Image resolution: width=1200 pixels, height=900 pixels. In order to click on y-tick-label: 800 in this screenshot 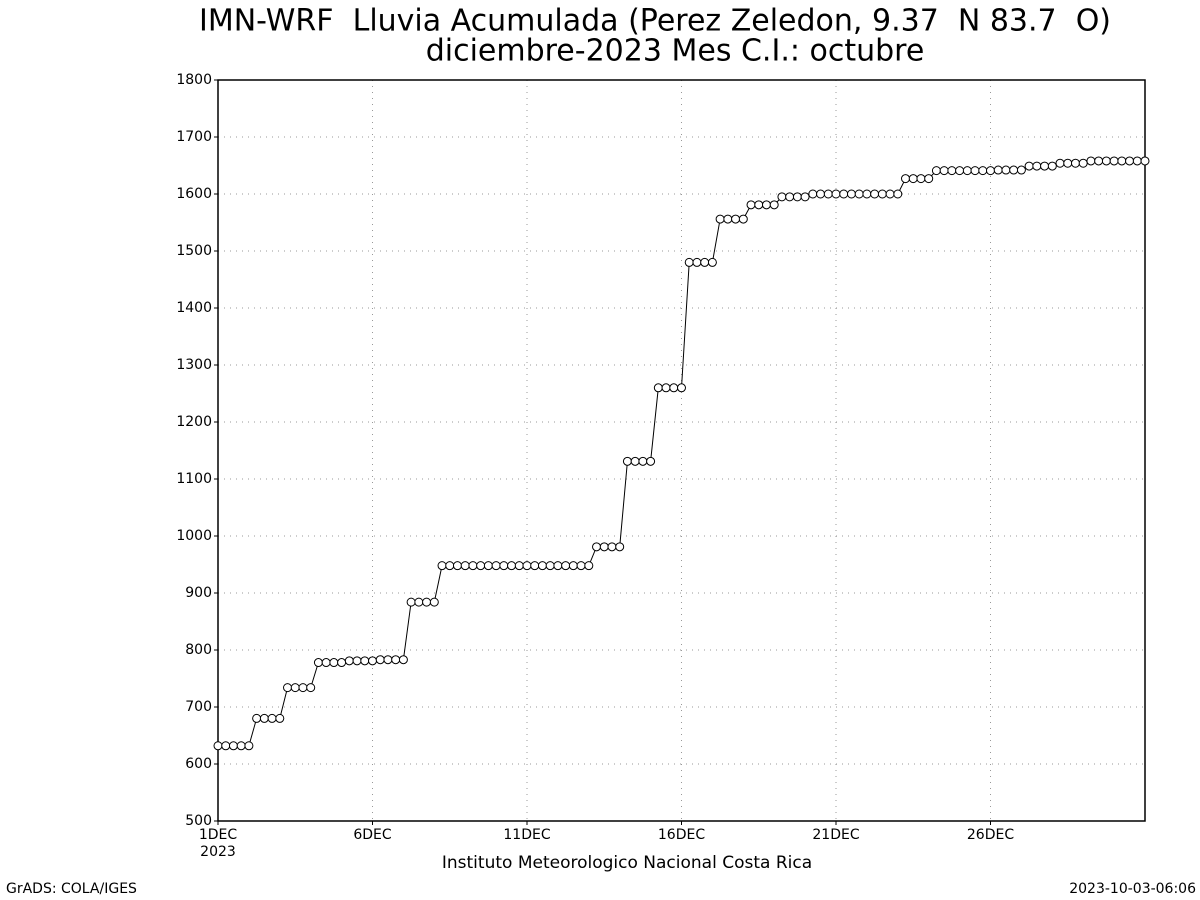, I will do `click(198, 650)`.